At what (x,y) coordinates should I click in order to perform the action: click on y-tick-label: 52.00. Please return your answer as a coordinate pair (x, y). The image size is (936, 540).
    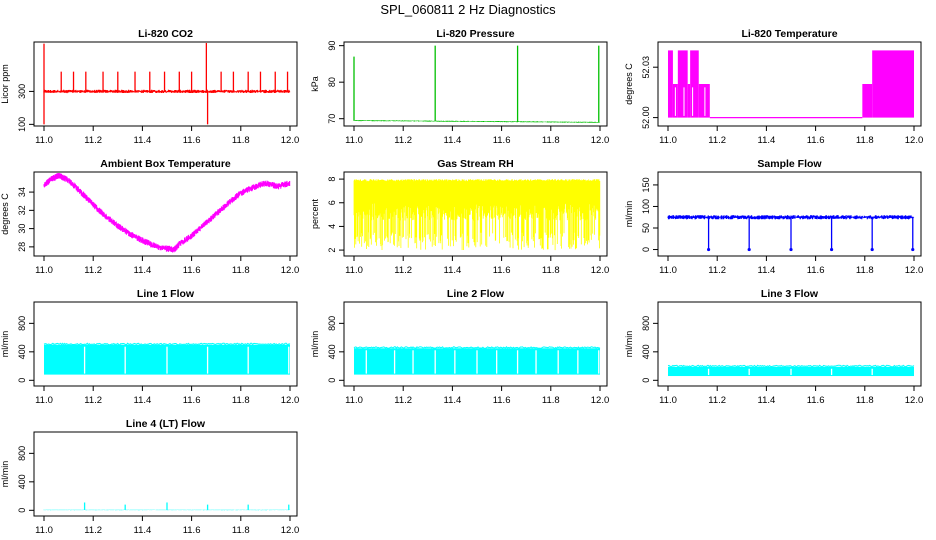
    Looking at the image, I should click on (646, 117).